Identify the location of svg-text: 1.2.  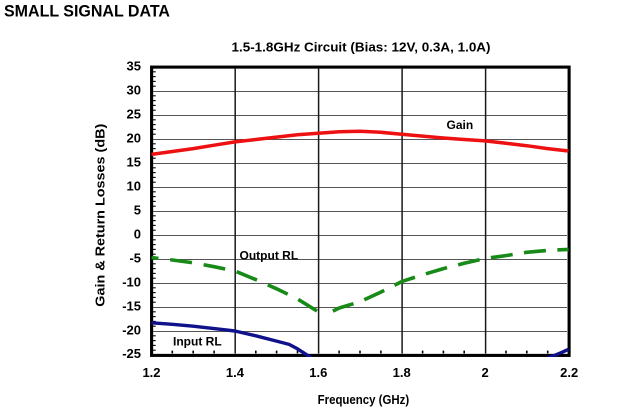
(151, 372).